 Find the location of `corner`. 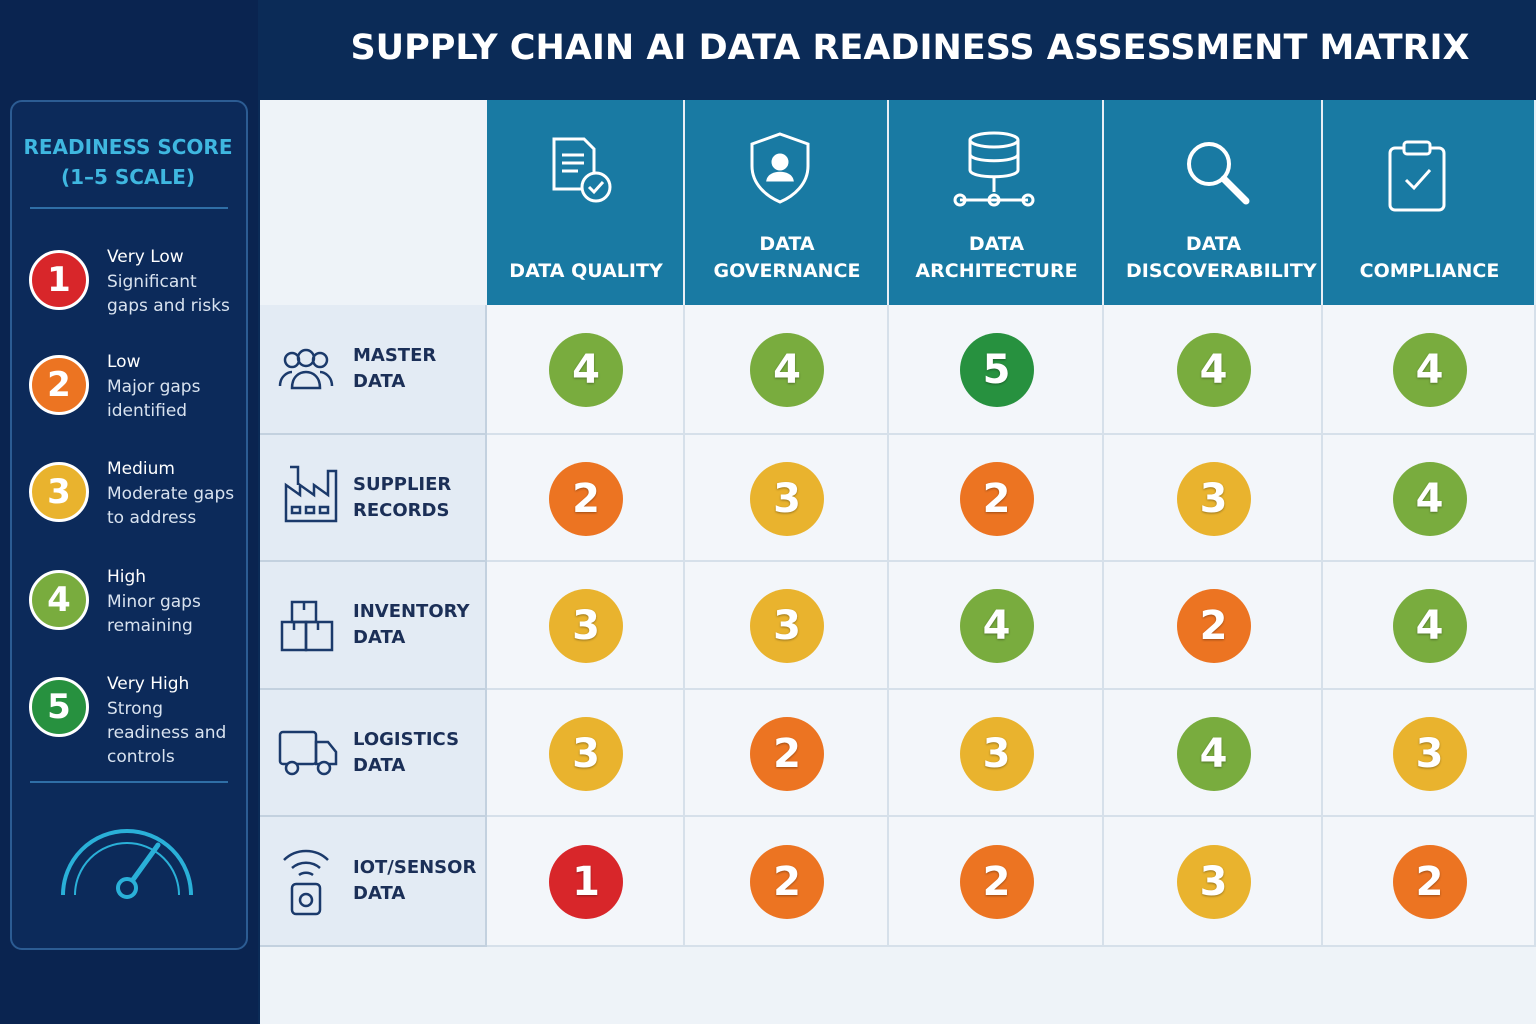

corner is located at coordinates (373, 202).